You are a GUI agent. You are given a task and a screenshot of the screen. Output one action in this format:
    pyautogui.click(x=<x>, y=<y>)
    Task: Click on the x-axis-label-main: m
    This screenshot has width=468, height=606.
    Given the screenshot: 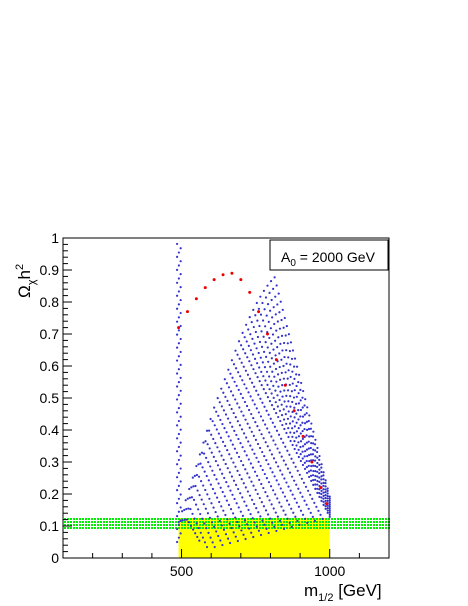 What is the action you would take?
    pyautogui.click(x=311, y=590)
    